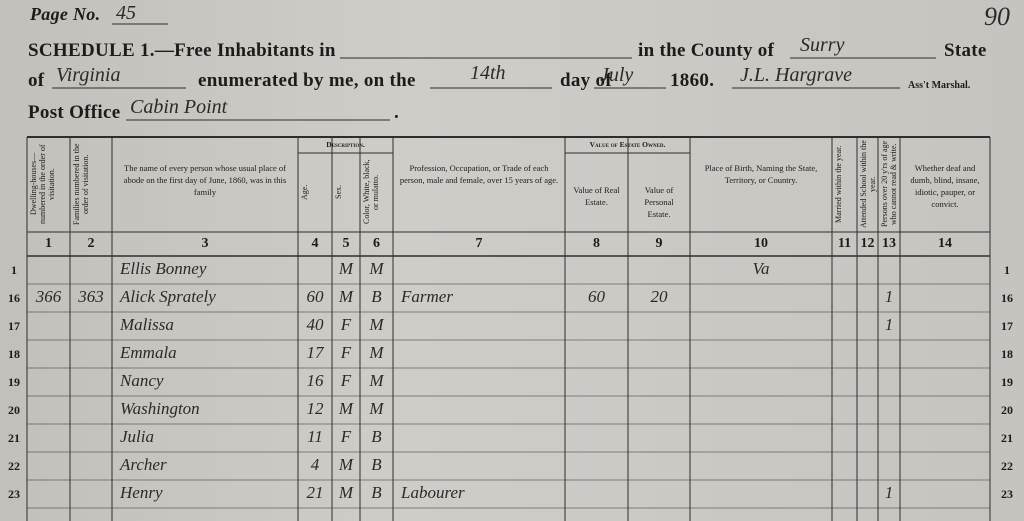  What do you see at coordinates (315, 324) in the screenshot?
I see `cell: 40` at bounding box center [315, 324].